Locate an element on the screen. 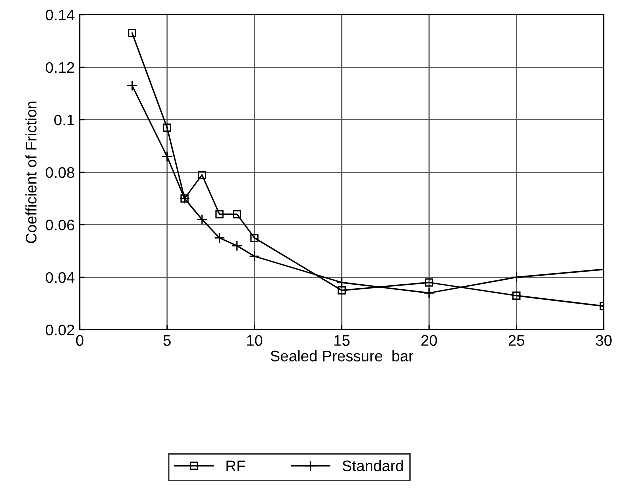 The width and height of the screenshot is (617, 490). x-axis-title: Sealed Pressure bar is located at coordinates (342, 356).